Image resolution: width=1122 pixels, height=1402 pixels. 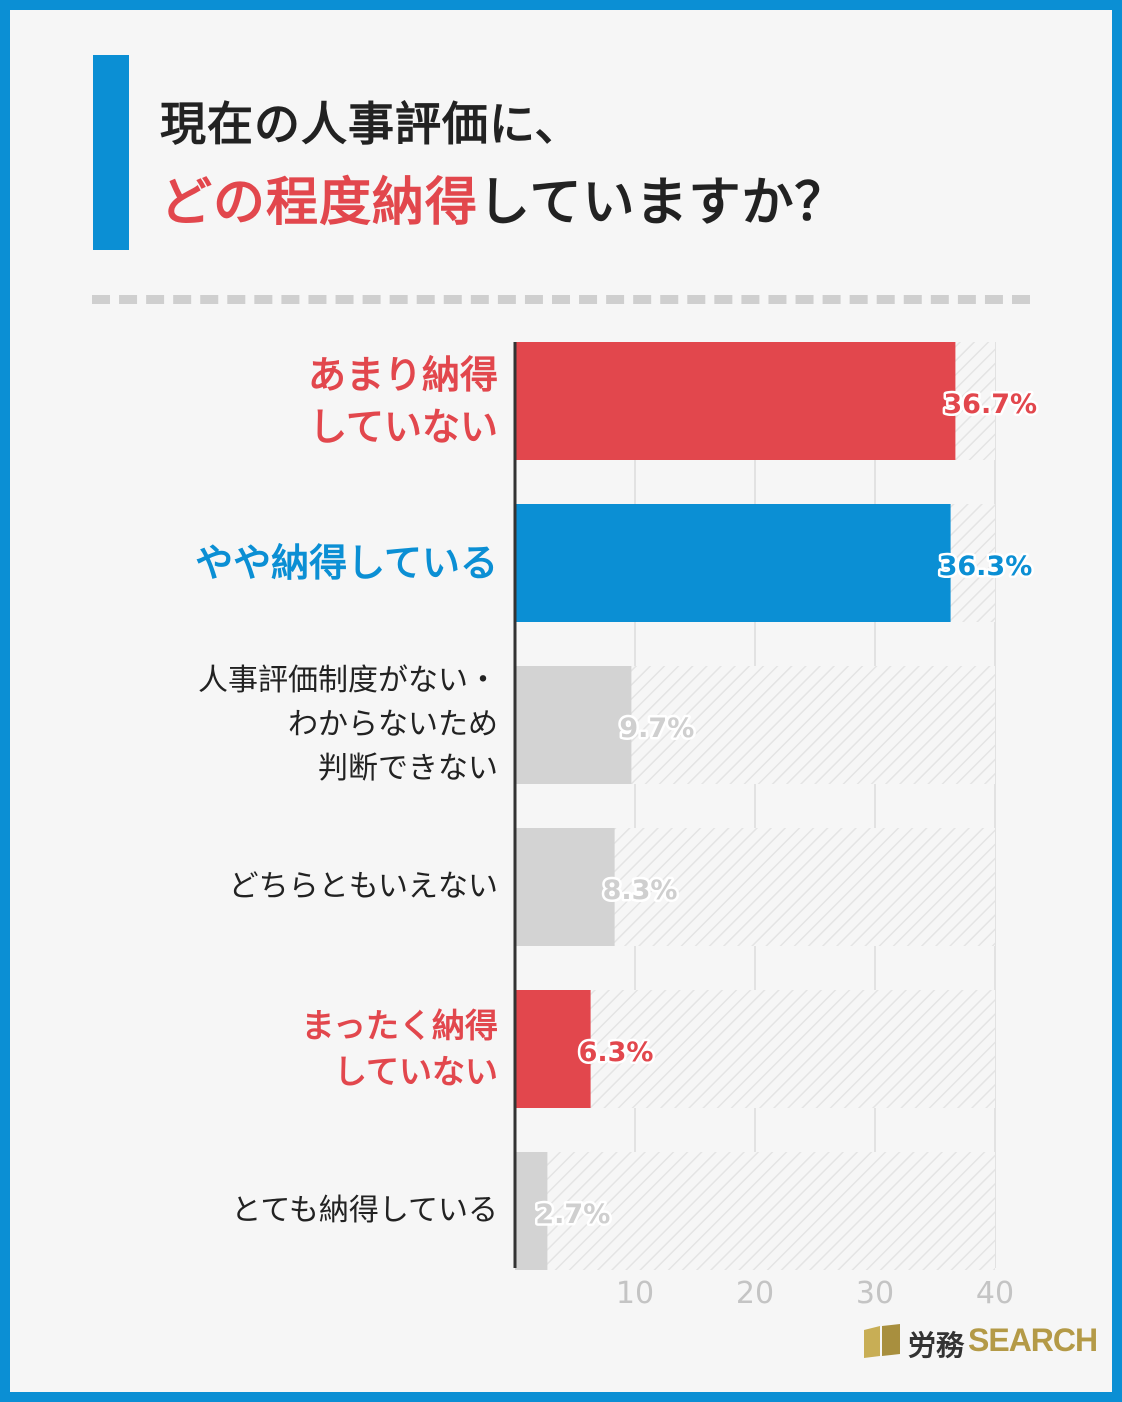 I want to click on title-rest: していますか？, so click(x=663, y=203).